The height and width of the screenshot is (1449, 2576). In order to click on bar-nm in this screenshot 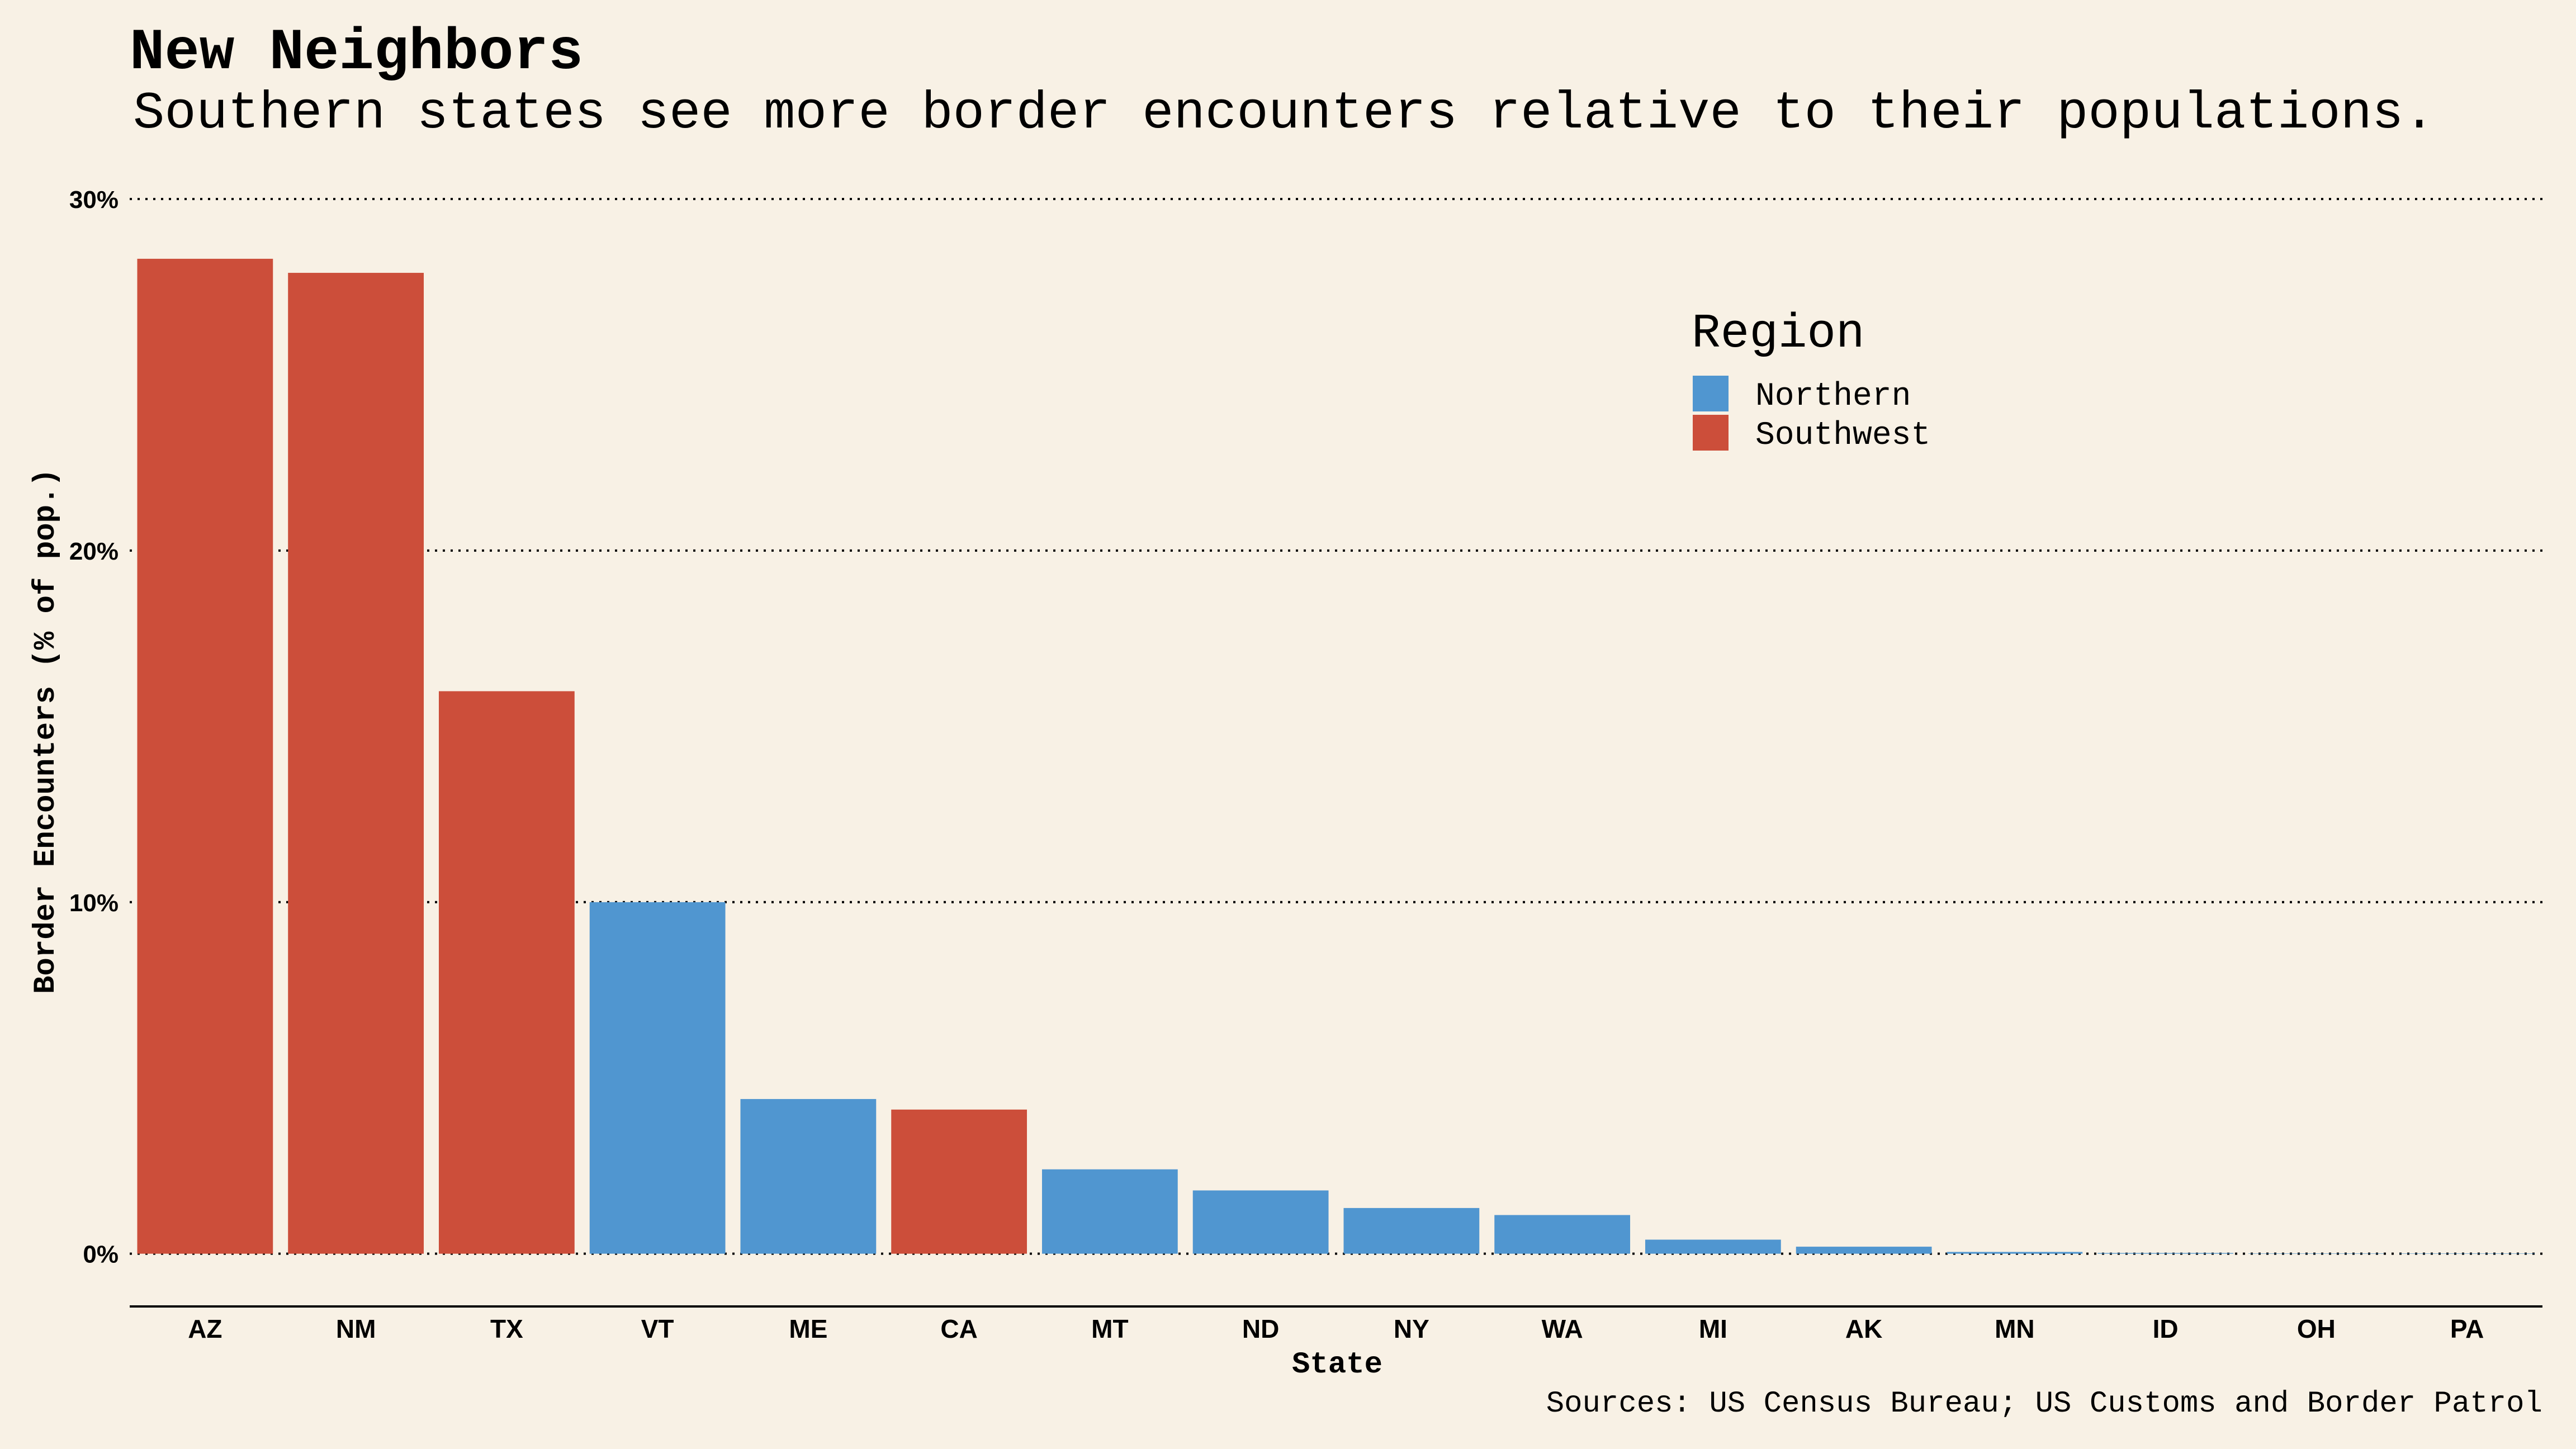, I will do `click(356, 763)`.